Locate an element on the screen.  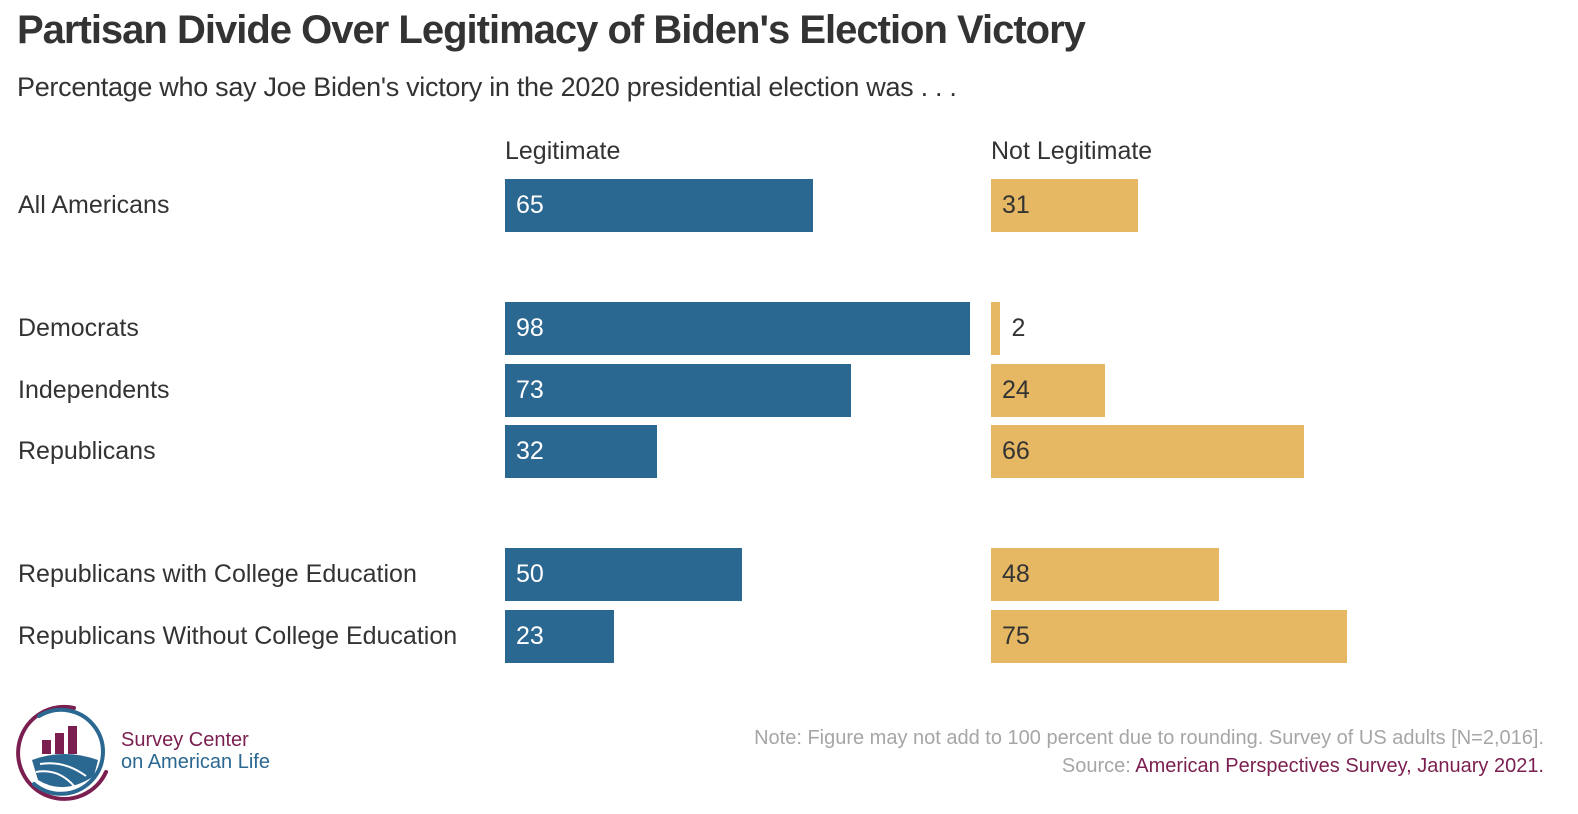
bar-legitimate-independents is located at coordinates (678, 390).